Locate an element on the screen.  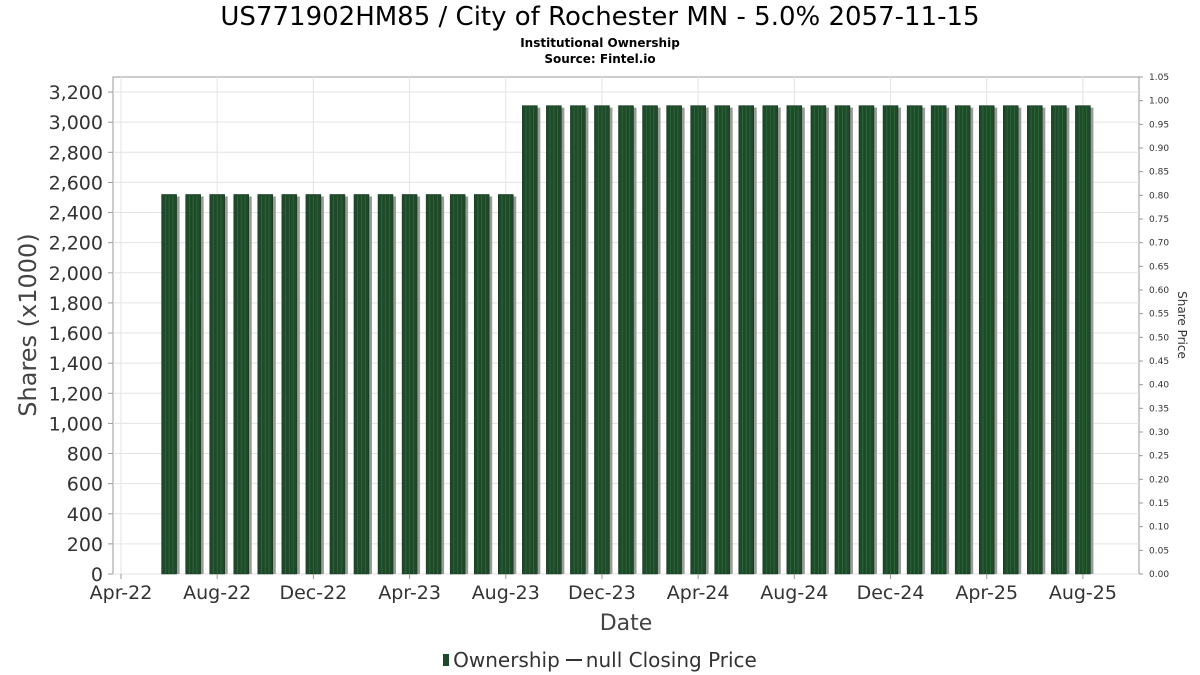
x-tick-label: Aug-25 is located at coordinates (1083, 593).